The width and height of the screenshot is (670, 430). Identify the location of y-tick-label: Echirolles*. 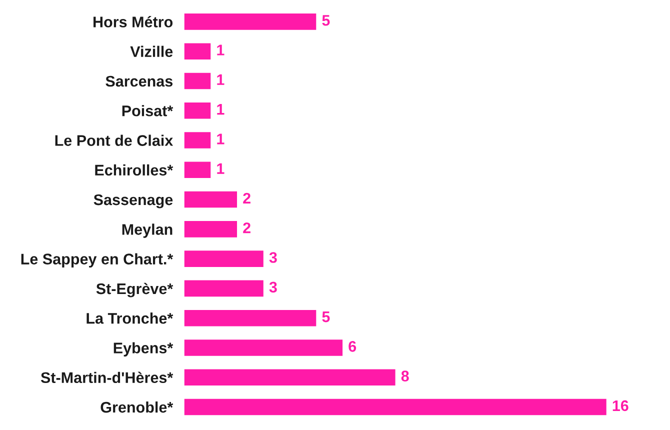
(134, 170).